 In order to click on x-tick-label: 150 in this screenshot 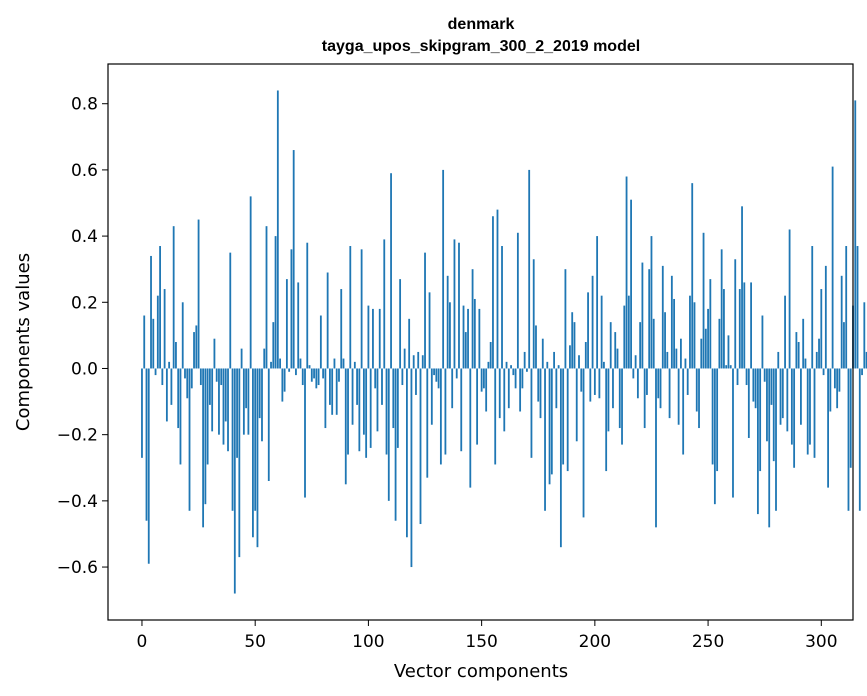, I will do `click(481, 642)`.